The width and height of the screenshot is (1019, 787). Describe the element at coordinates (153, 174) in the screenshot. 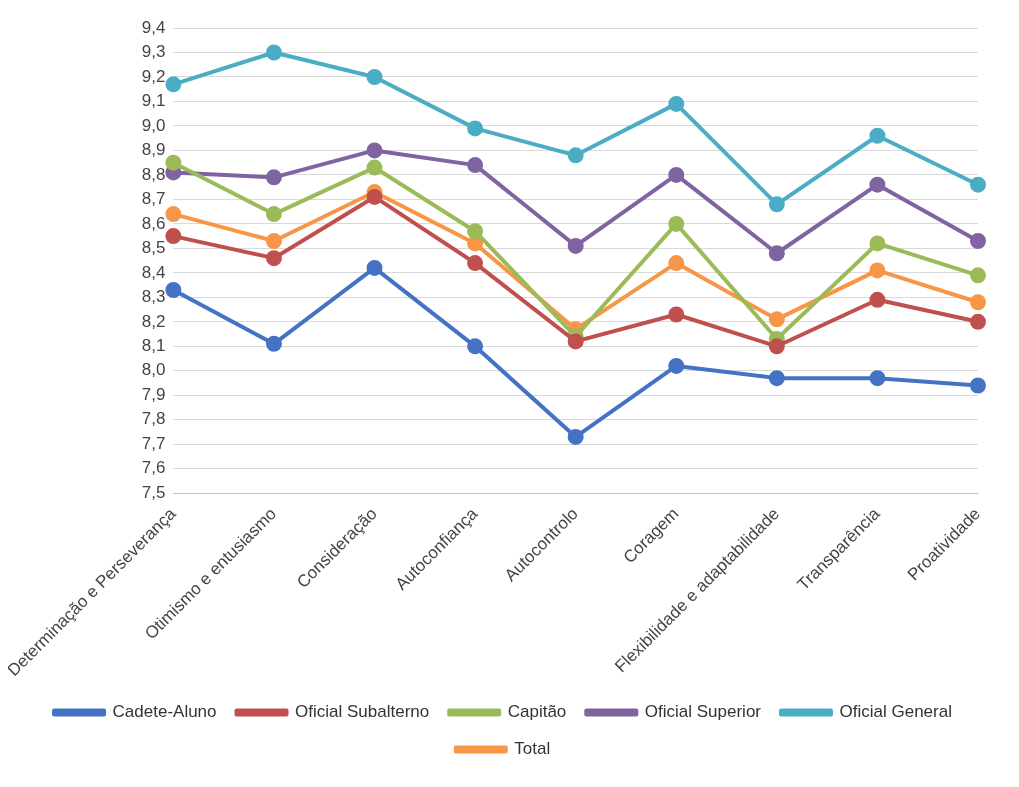

I see `y-tick-label: 8,8` at that location.